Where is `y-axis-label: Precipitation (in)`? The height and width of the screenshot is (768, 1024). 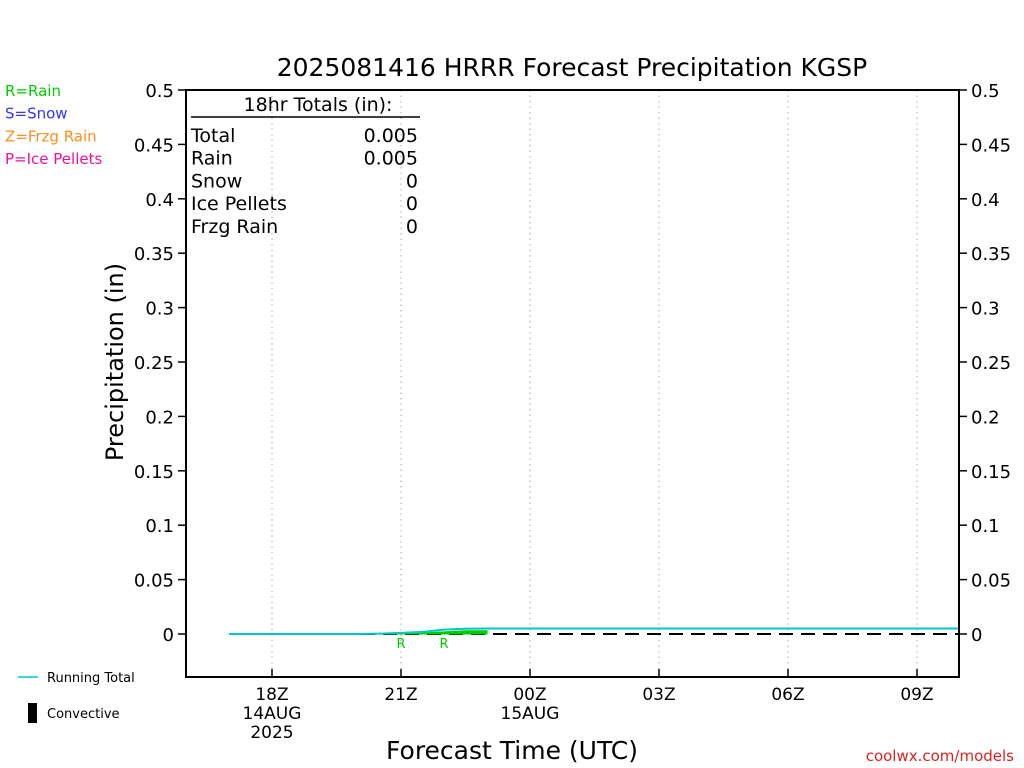
y-axis-label: Precipitation (in) is located at coordinates (115, 362).